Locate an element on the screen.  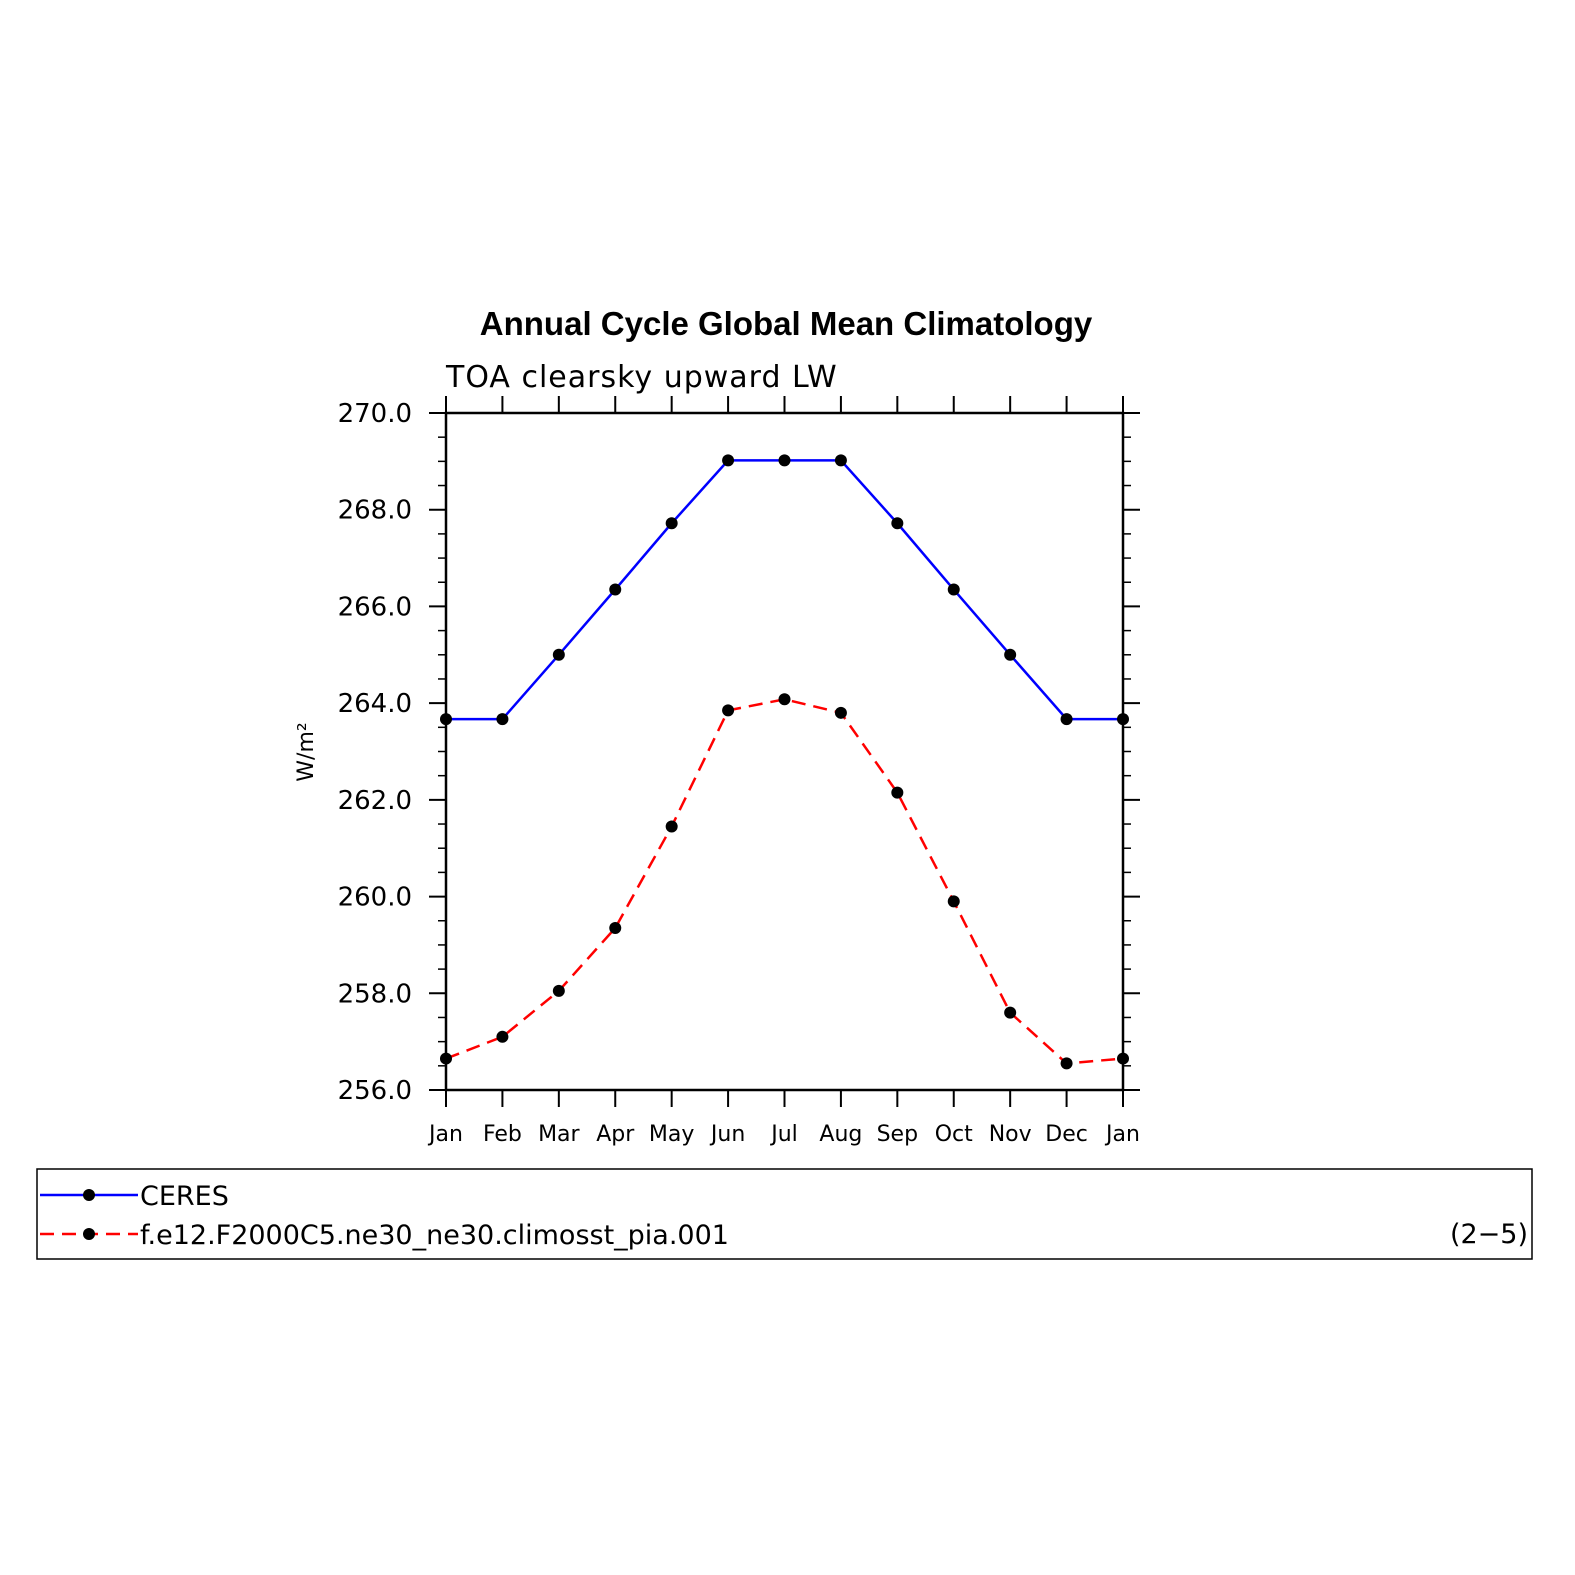
x-tick-label: Apr is located at coordinates (615, 1134).